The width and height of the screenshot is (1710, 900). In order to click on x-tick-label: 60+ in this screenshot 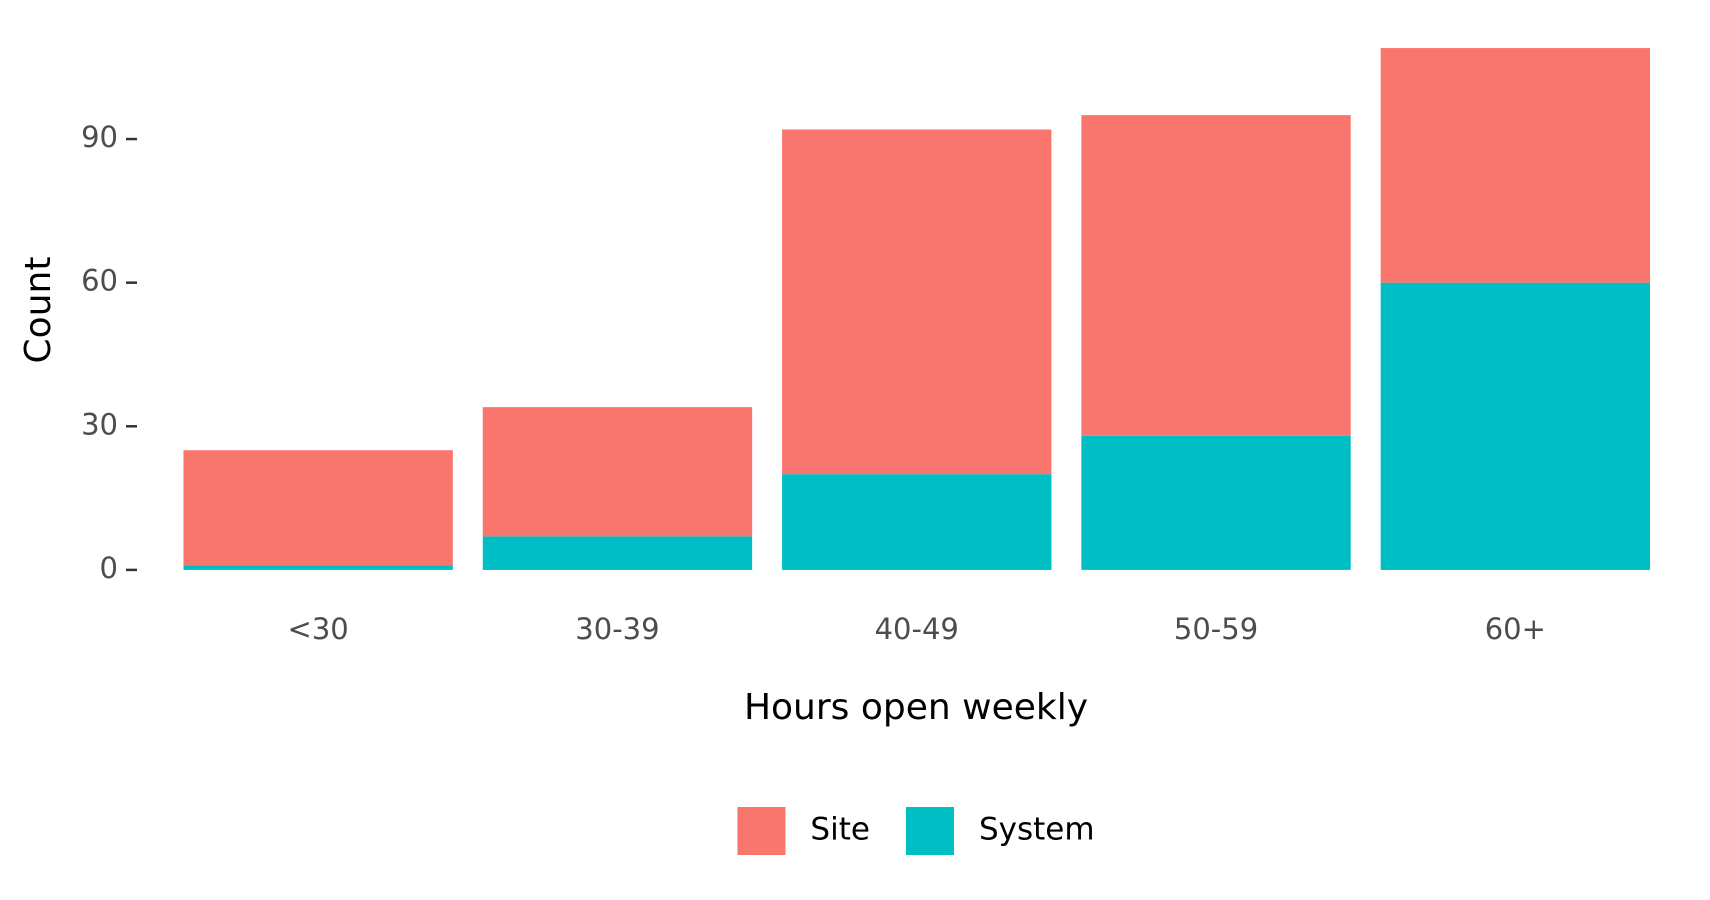, I will do `click(1515, 629)`.